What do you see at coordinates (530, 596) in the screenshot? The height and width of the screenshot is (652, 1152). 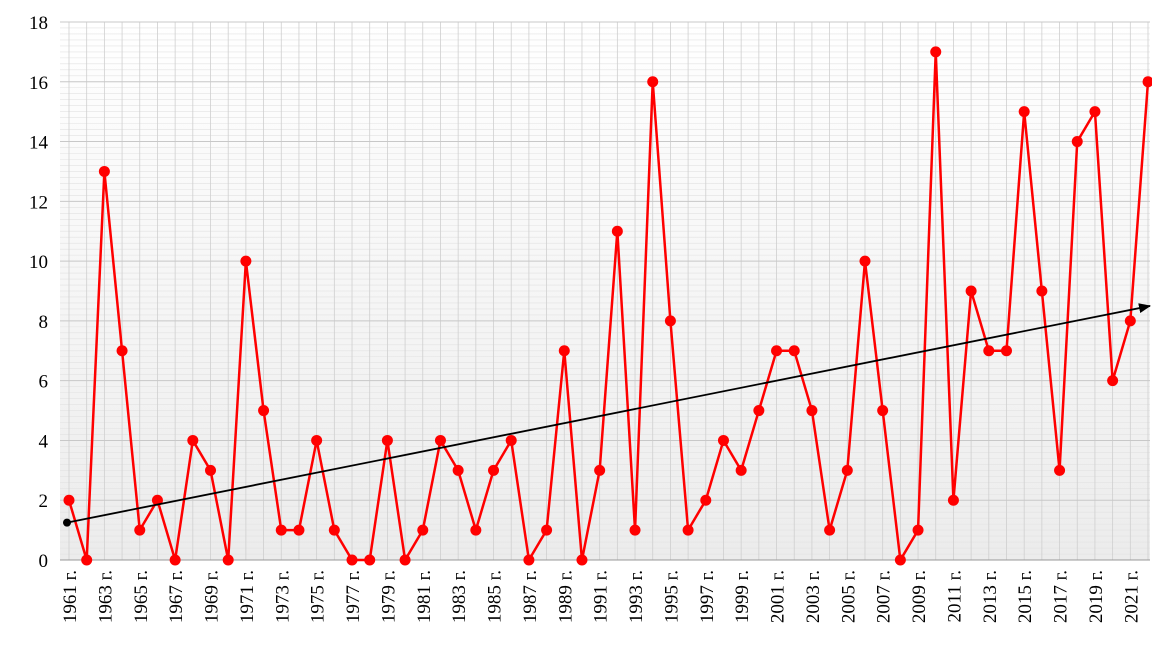 I see `x-tick-label: 1987 г.` at bounding box center [530, 596].